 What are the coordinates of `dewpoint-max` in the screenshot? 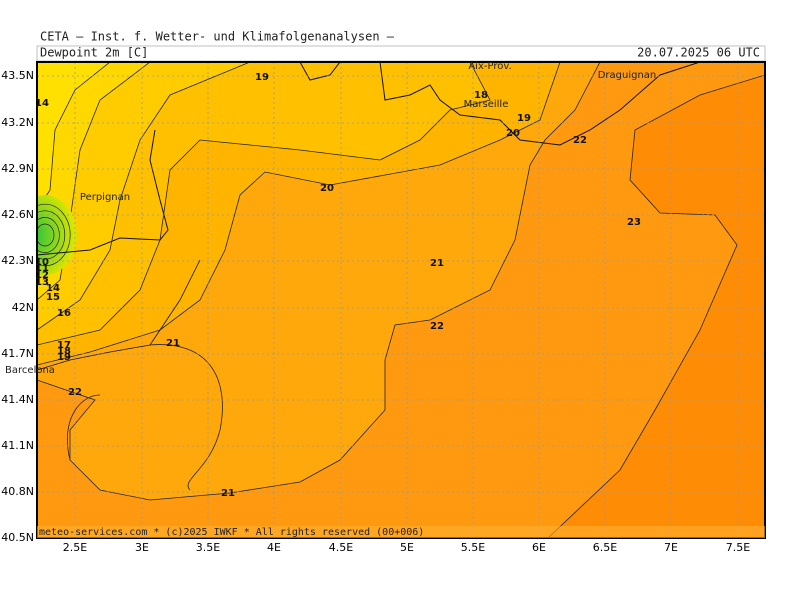 It's located at (57, 235).